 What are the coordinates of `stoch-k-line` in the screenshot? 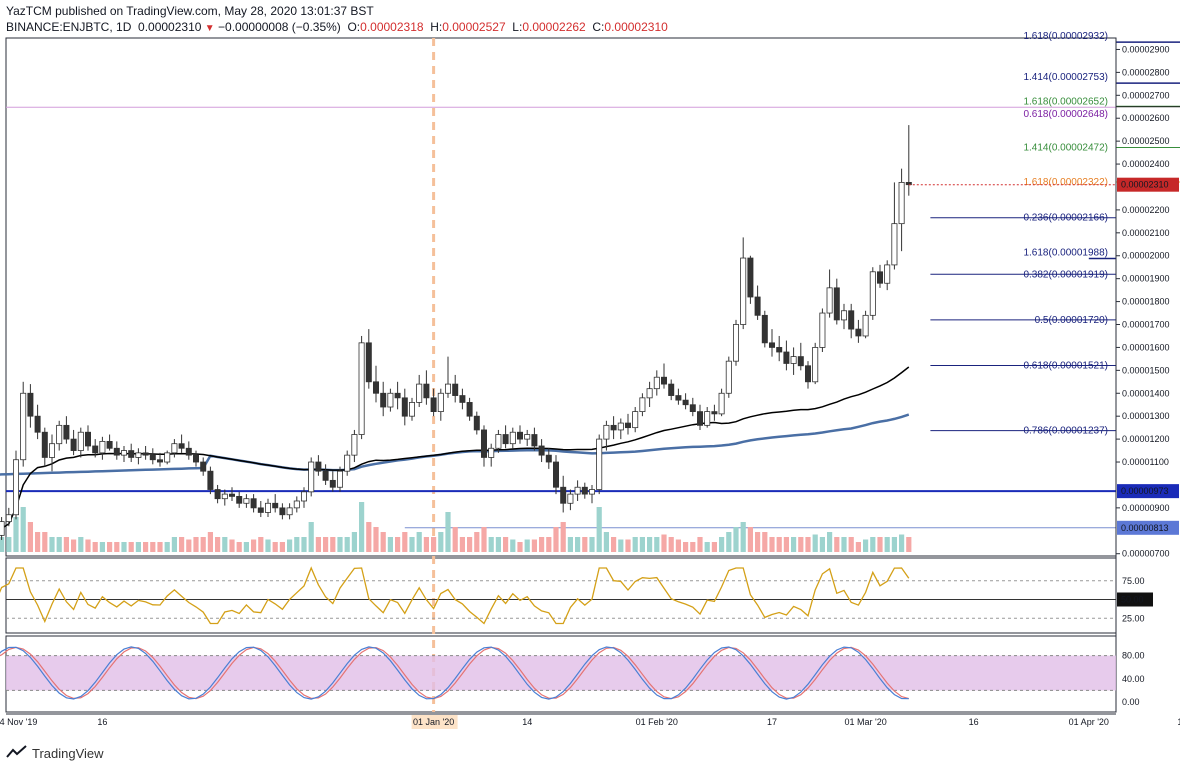 It's located at (454, 673).